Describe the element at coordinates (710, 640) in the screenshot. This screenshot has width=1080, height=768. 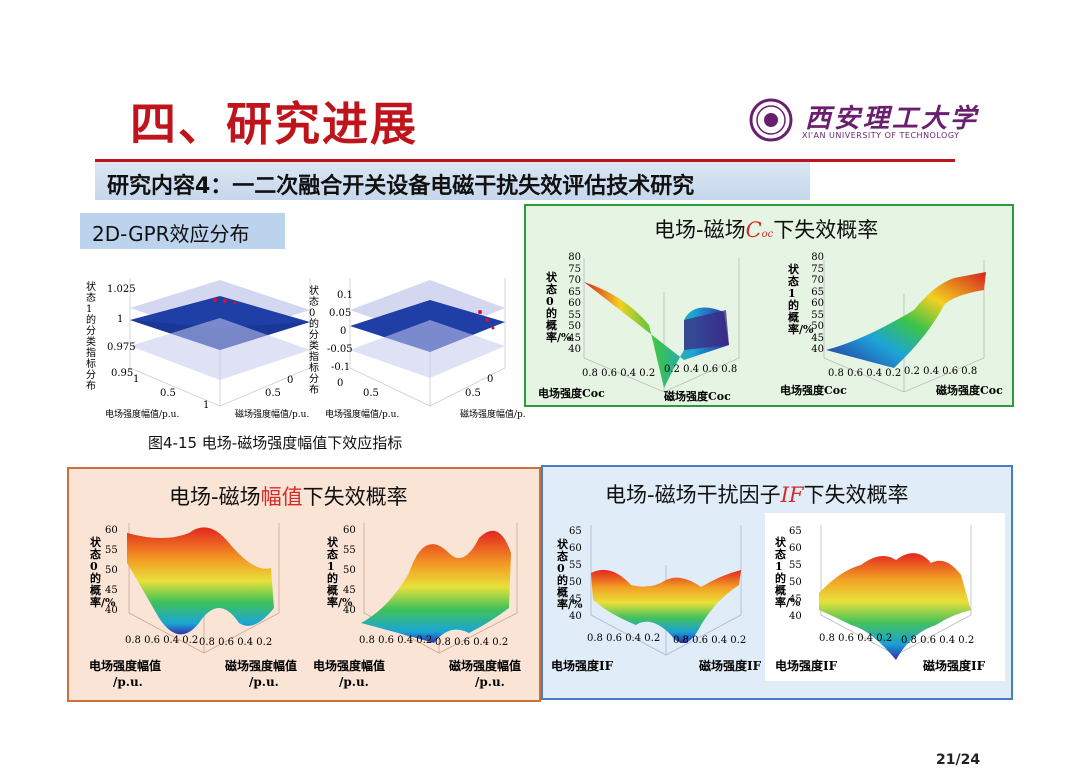
I see `if-left-yticks: 0.8 0.6 0.4 0.2` at that location.